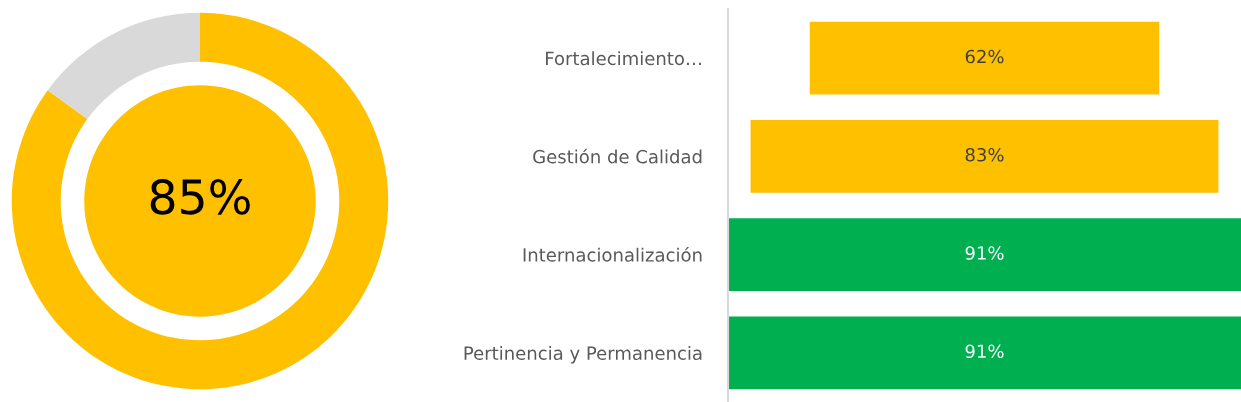 This screenshot has width=1241, height=402. What do you see at coordinates (984, 56) in the screenshot?
I see `data-label: 62%` at bounding box center [984, 56].